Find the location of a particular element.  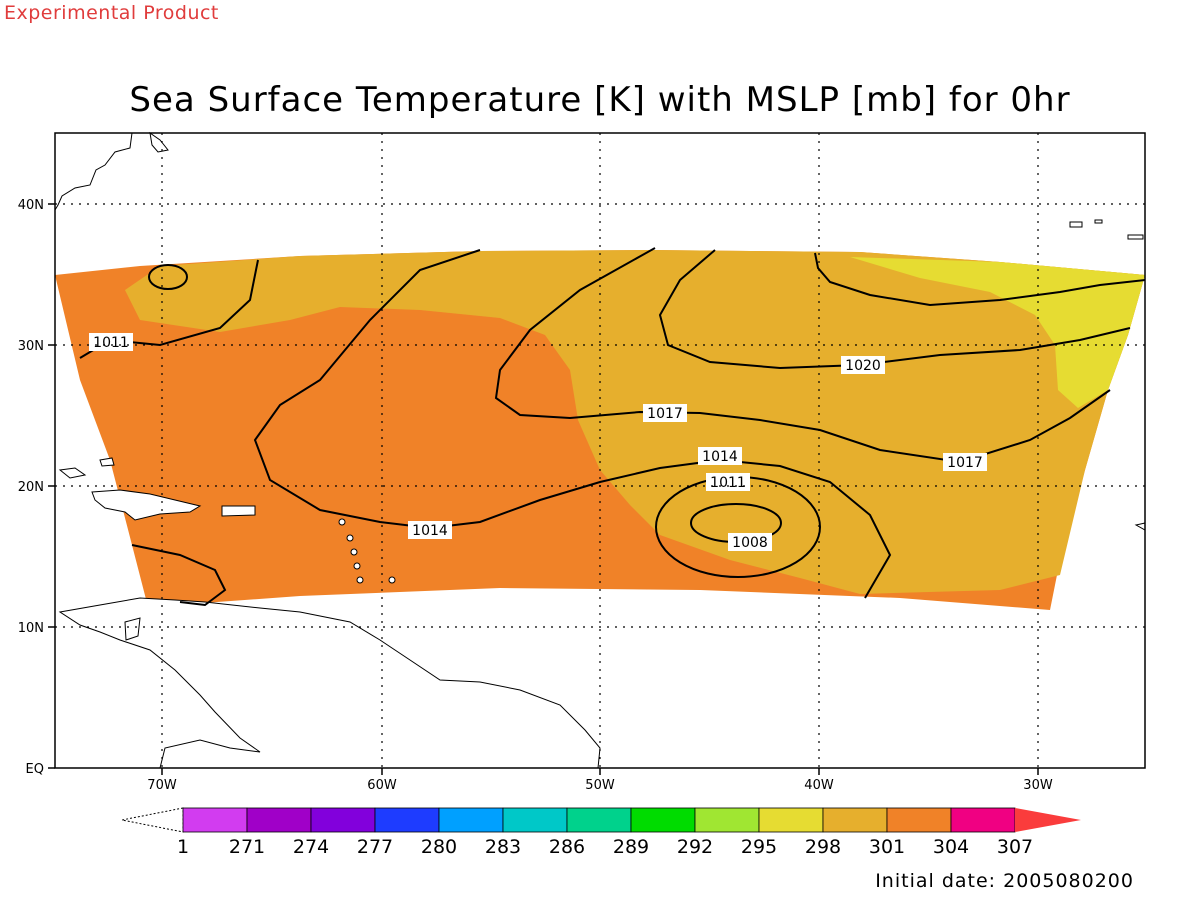

legend-label: 286 is located at coordinates (567, 847).